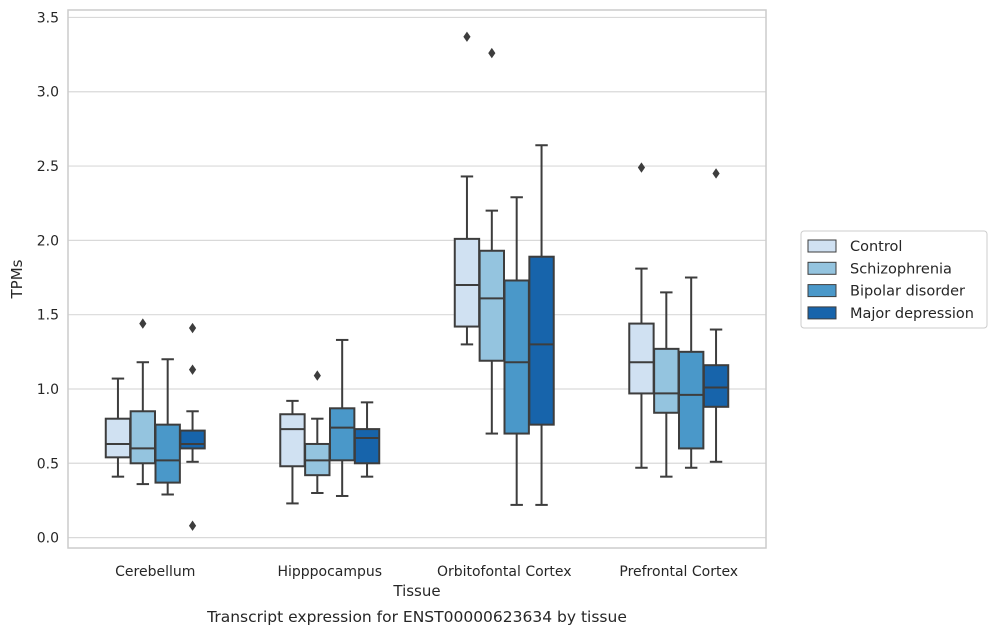 The image size is (997, 635). What do you see at coordinates (901, 269) in the screenshot?
I see `legend-label: Schizophrenia` at bounding box center [901, 269].